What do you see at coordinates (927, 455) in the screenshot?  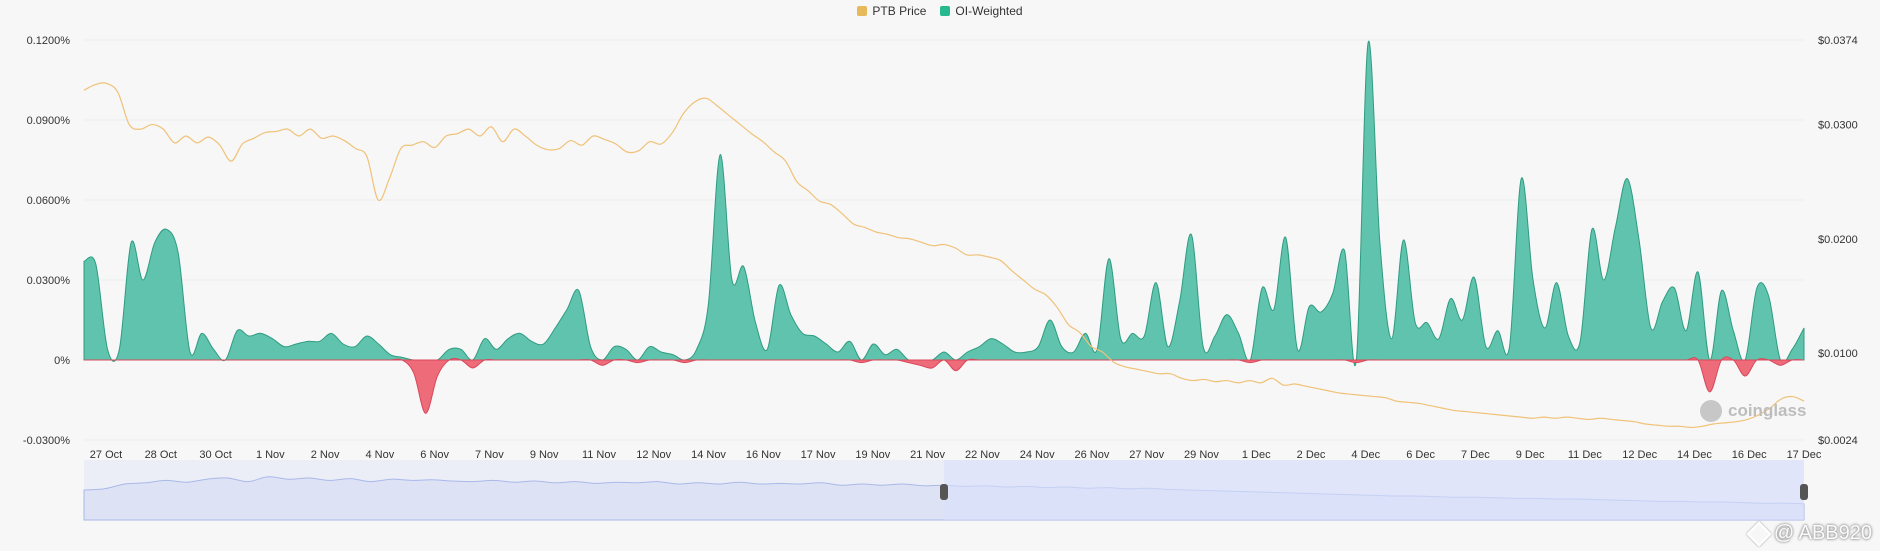 I see `x-tick-label: 21 Nov` at bounding box center [927, 455].